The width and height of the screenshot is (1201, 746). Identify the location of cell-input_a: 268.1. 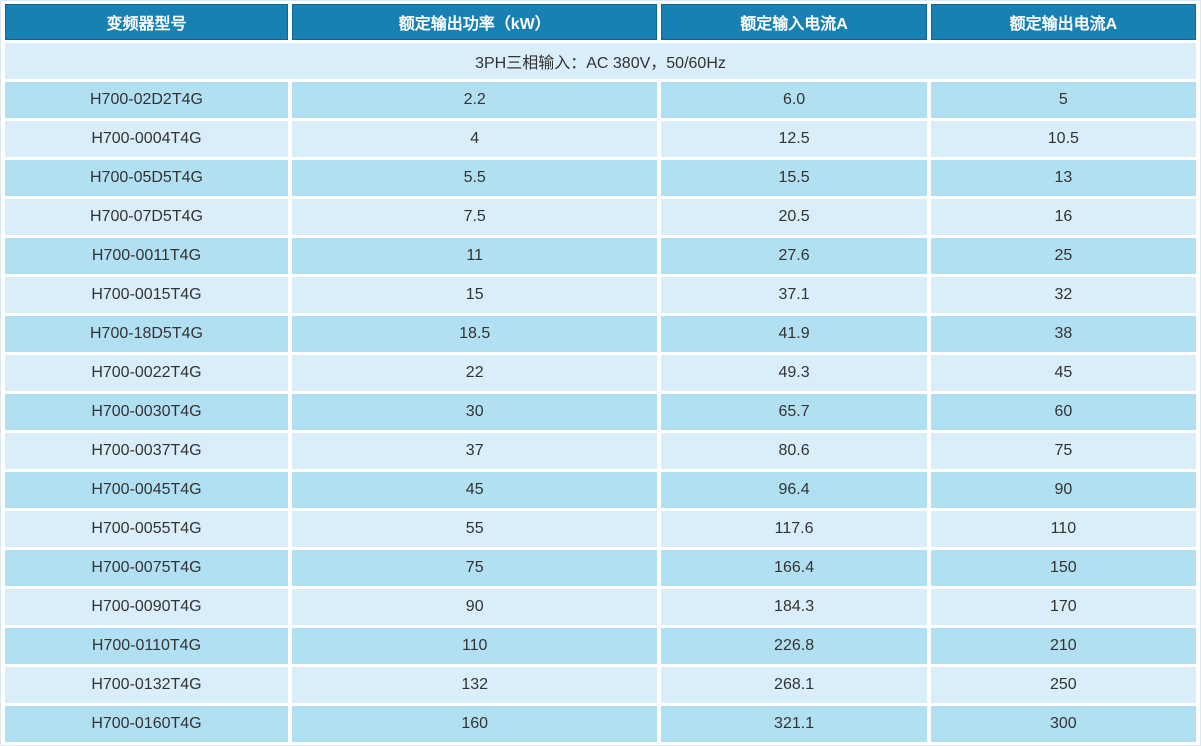
(794, 684).